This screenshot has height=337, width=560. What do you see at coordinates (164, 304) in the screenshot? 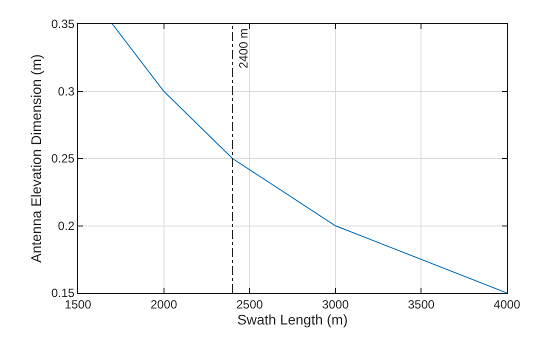
I see `x-tick-label: 2000` at bounding box center [164, 304].